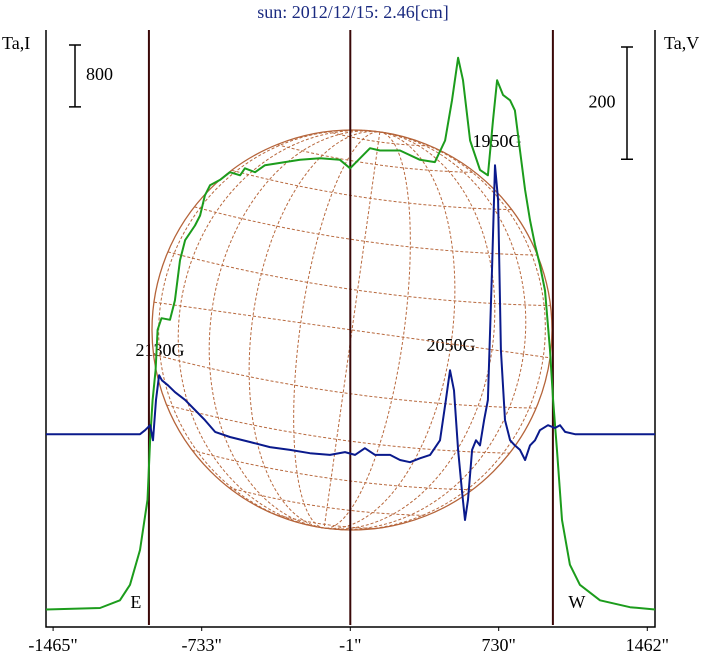 The width and height of the screenshot is (706, 660). Describe the element at coordinates (499, 645) in the screenshot. I see `x-tick-label: 730"` at that location.